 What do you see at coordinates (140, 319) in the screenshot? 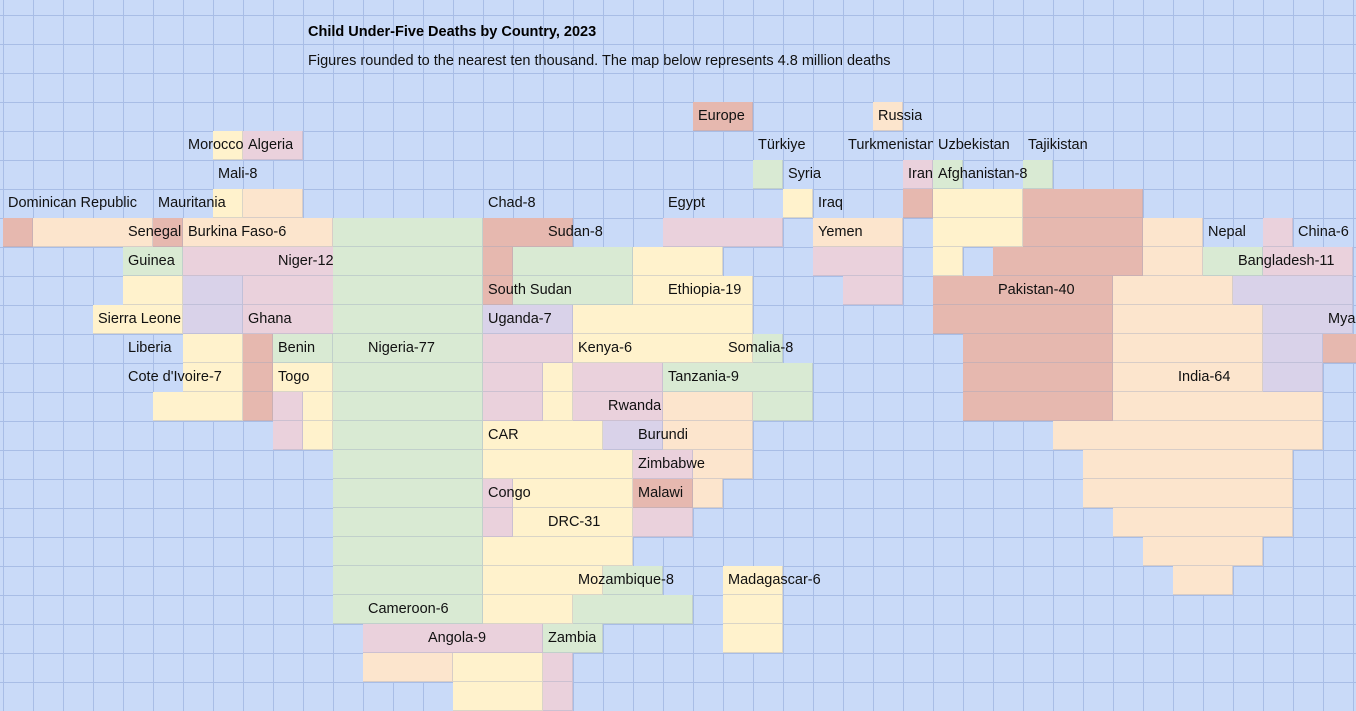
I see `country-label-sierra-leone: Sierra Leone` at bounding box center [140, 319].